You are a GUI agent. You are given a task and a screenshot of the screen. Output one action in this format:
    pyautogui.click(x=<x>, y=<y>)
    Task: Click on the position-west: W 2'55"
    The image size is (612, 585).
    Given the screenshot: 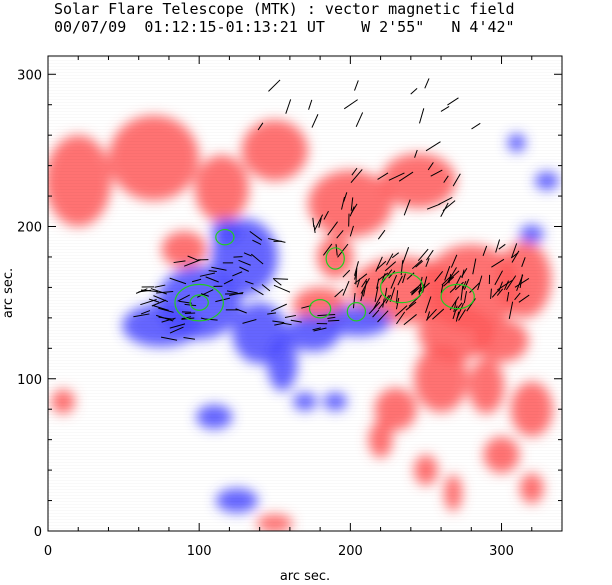 What is the action you would take?
    pyautogui.click(x=393, y=27)
    